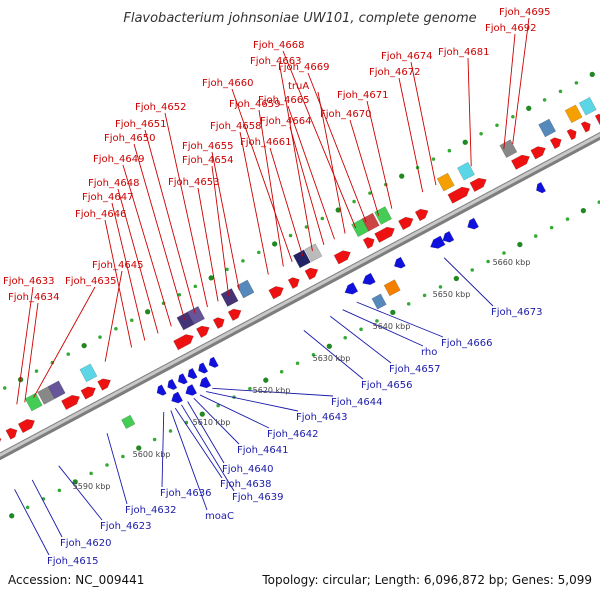  I want to click on gene-label-fjoh_4652: Fjoh_4652, so click(160, 107).